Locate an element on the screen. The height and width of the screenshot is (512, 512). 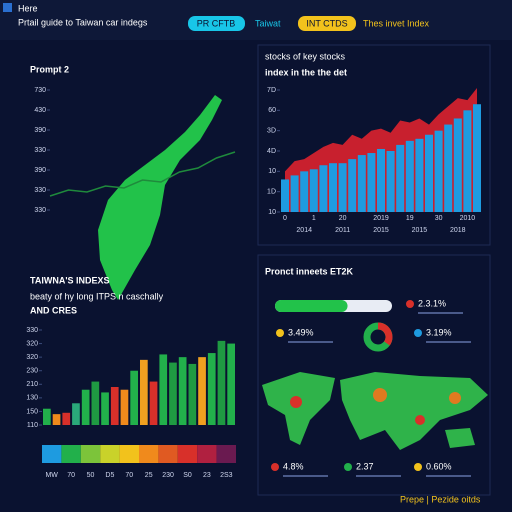
progress-bar is located at coordinates (311, 306).